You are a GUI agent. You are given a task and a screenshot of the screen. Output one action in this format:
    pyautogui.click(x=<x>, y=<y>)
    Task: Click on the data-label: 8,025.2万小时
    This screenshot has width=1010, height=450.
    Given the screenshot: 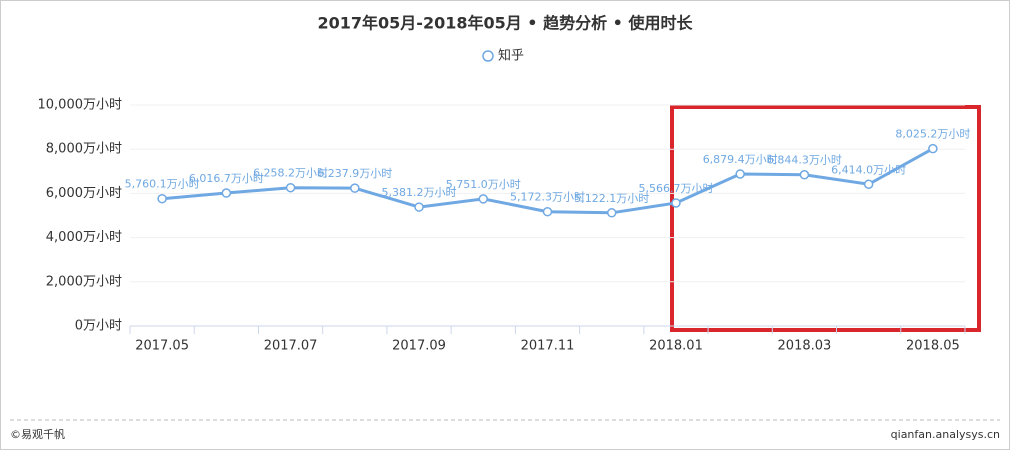 What is the action you would take?
    pyautogui.click(x=932, y=134)
    